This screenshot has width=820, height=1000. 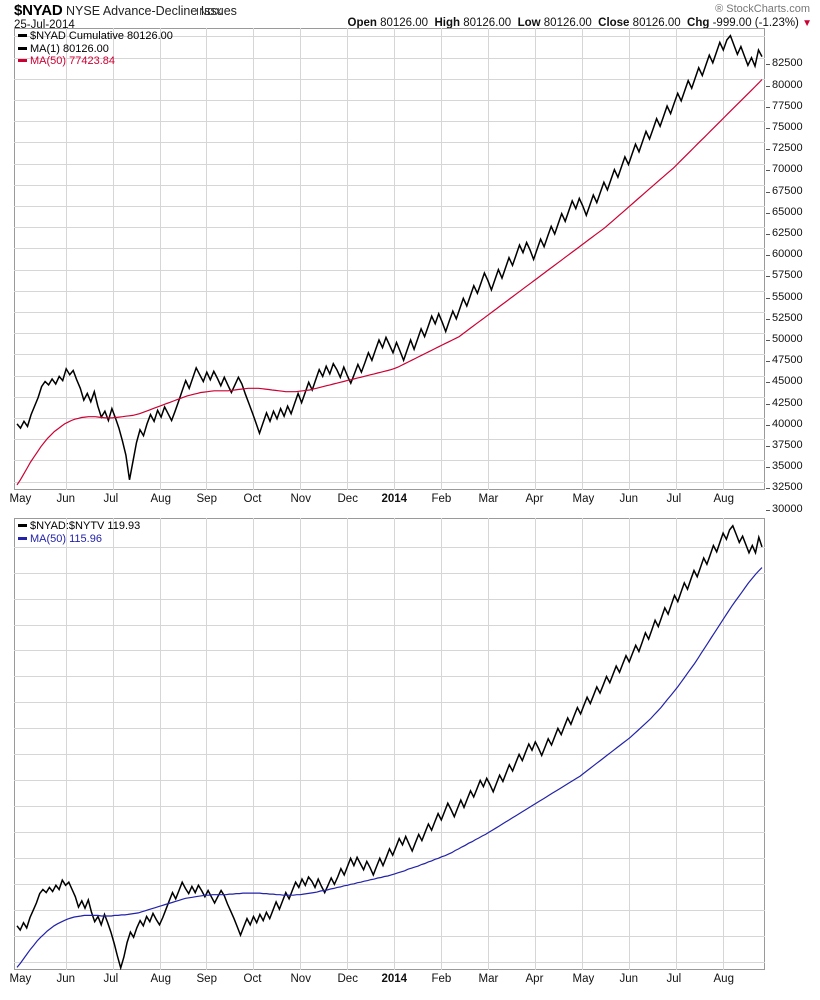 I want to click on change-label: Chg, so click(x=698, y=23).